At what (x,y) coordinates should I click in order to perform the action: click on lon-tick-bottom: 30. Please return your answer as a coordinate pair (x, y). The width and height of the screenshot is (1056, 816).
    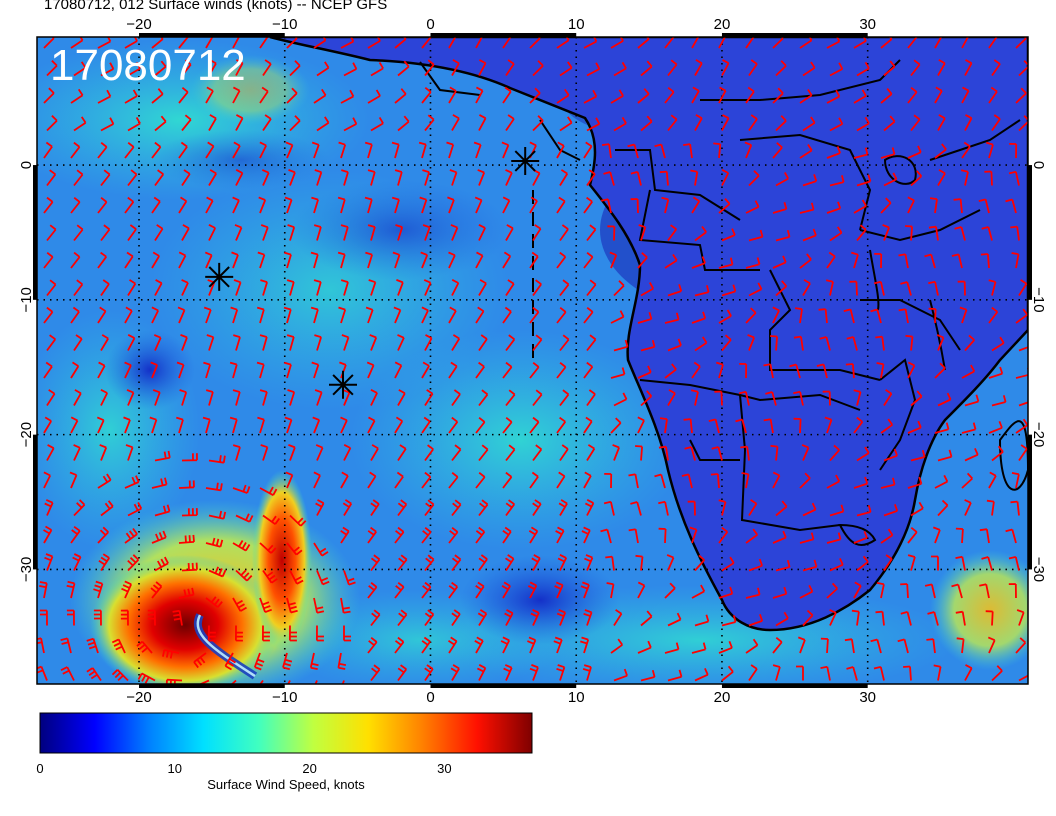
    Looking at the image, I should click on (867, 697).